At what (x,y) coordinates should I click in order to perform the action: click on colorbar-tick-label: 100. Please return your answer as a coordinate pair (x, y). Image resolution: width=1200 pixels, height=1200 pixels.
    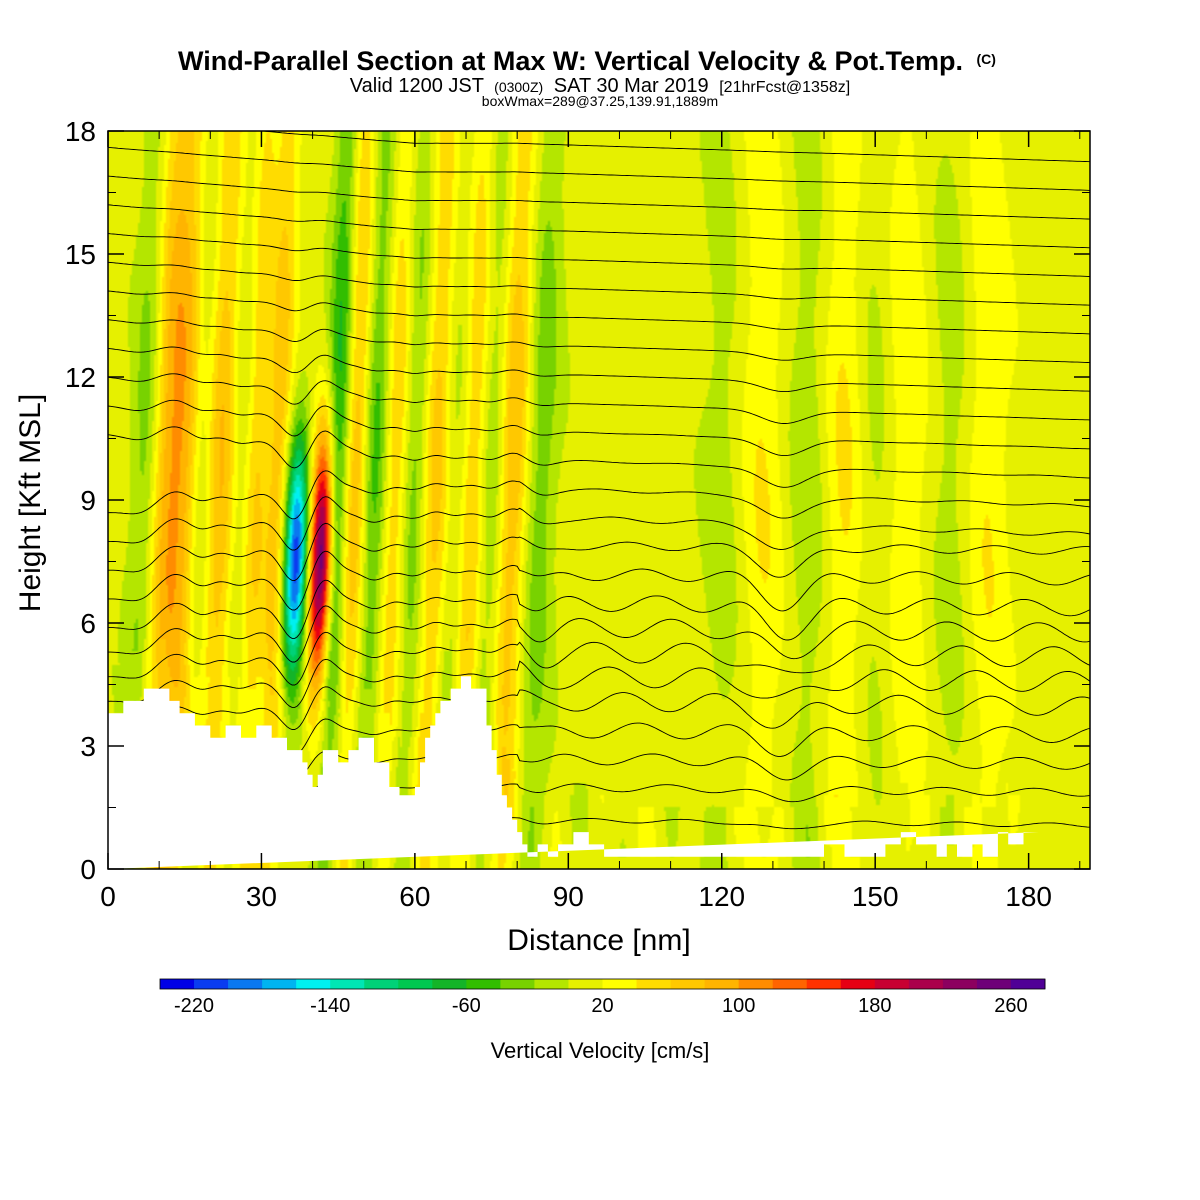
    Looking at the image, I should click on (738, 1006).